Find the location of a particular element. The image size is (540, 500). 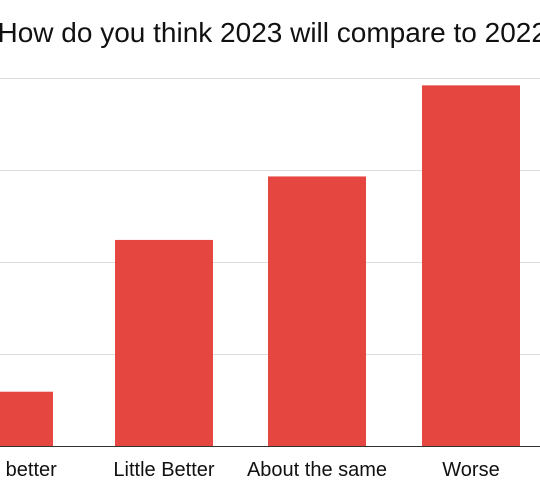

bar-little-better is located at coordinates (164, 342).